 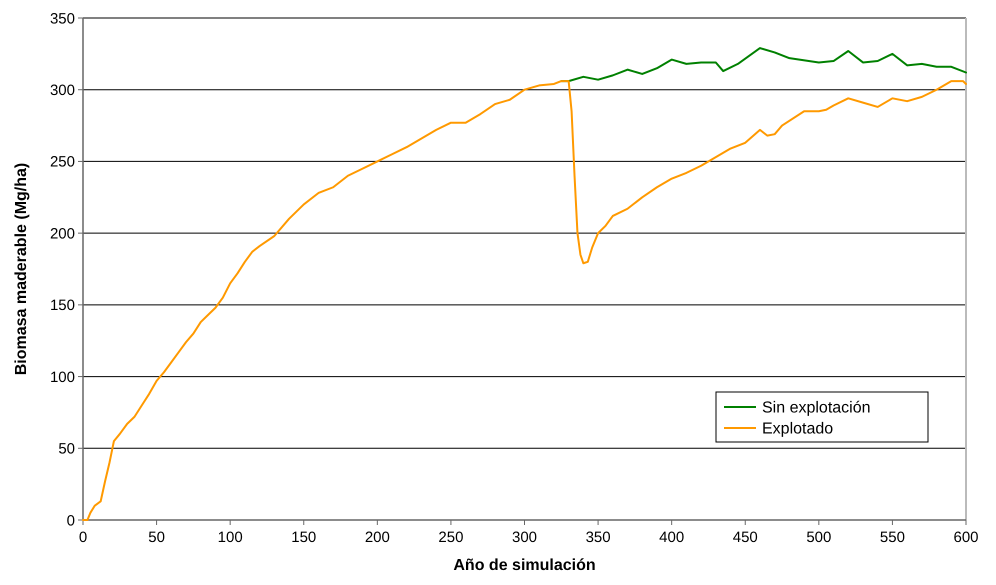 I want to click on x-tick-label: 150, so click(x=303, y=537).